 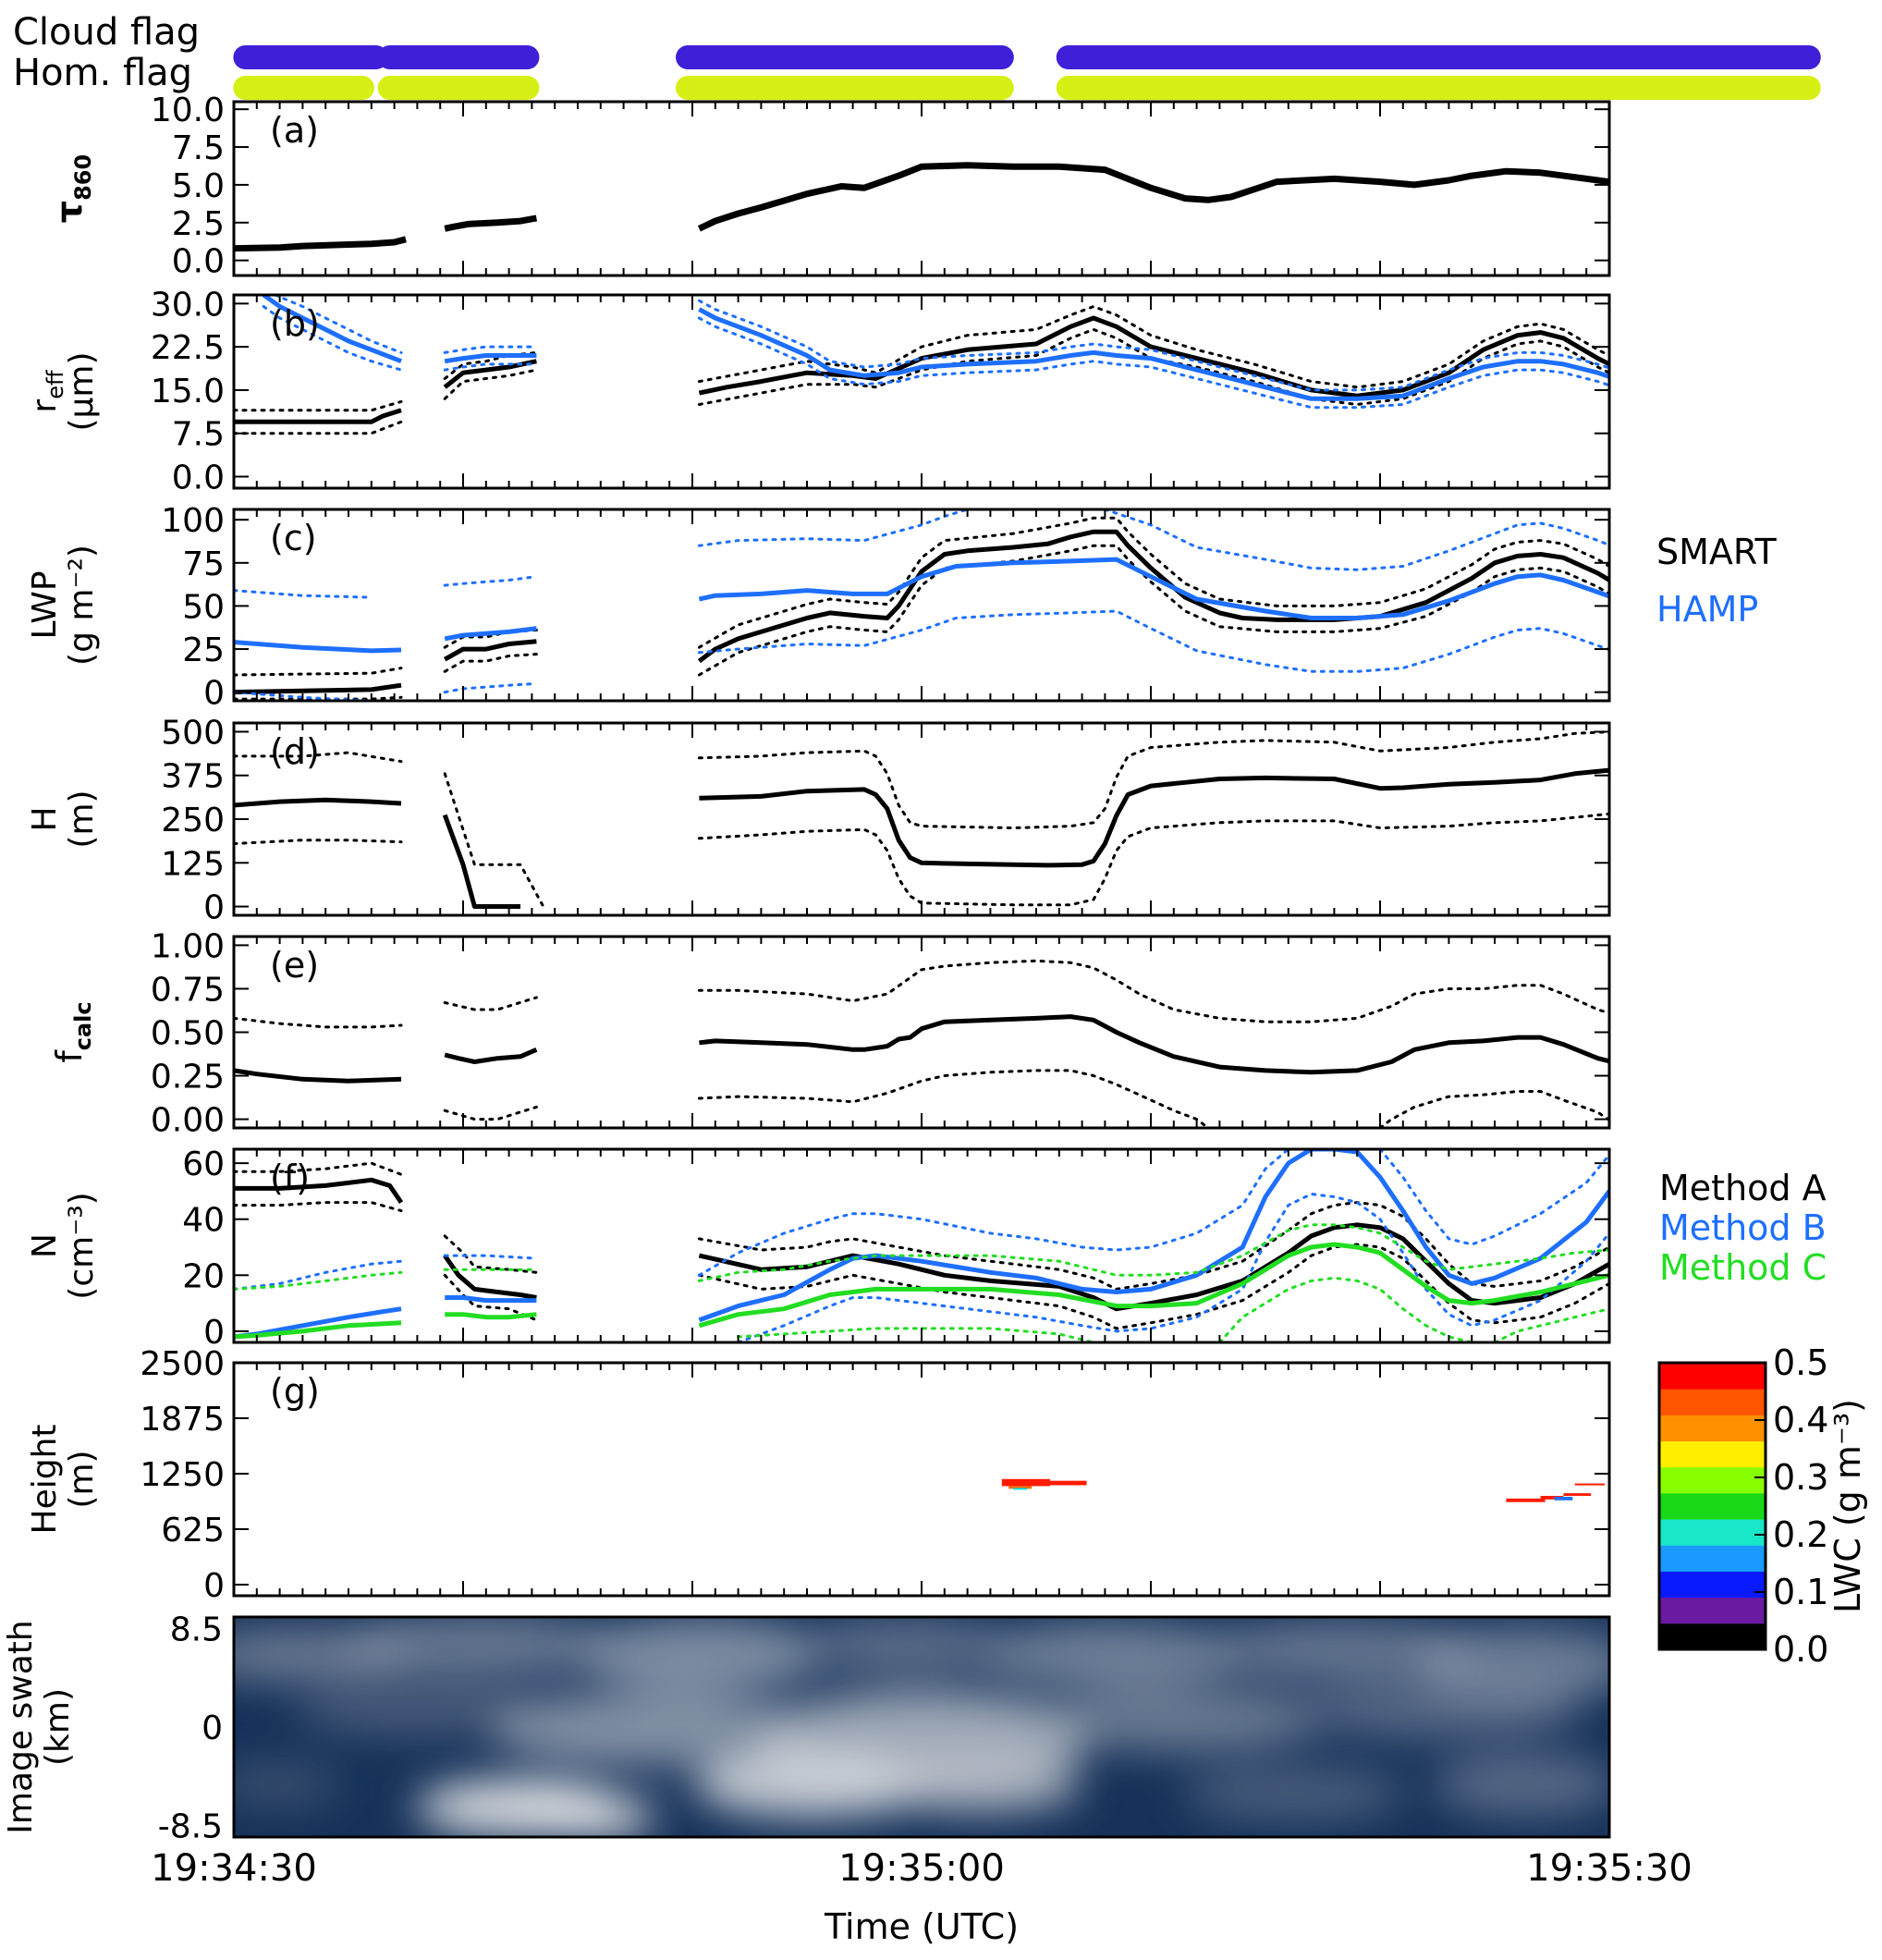 I want to click on y-tick-label: 25, so click(x=203, y=650).